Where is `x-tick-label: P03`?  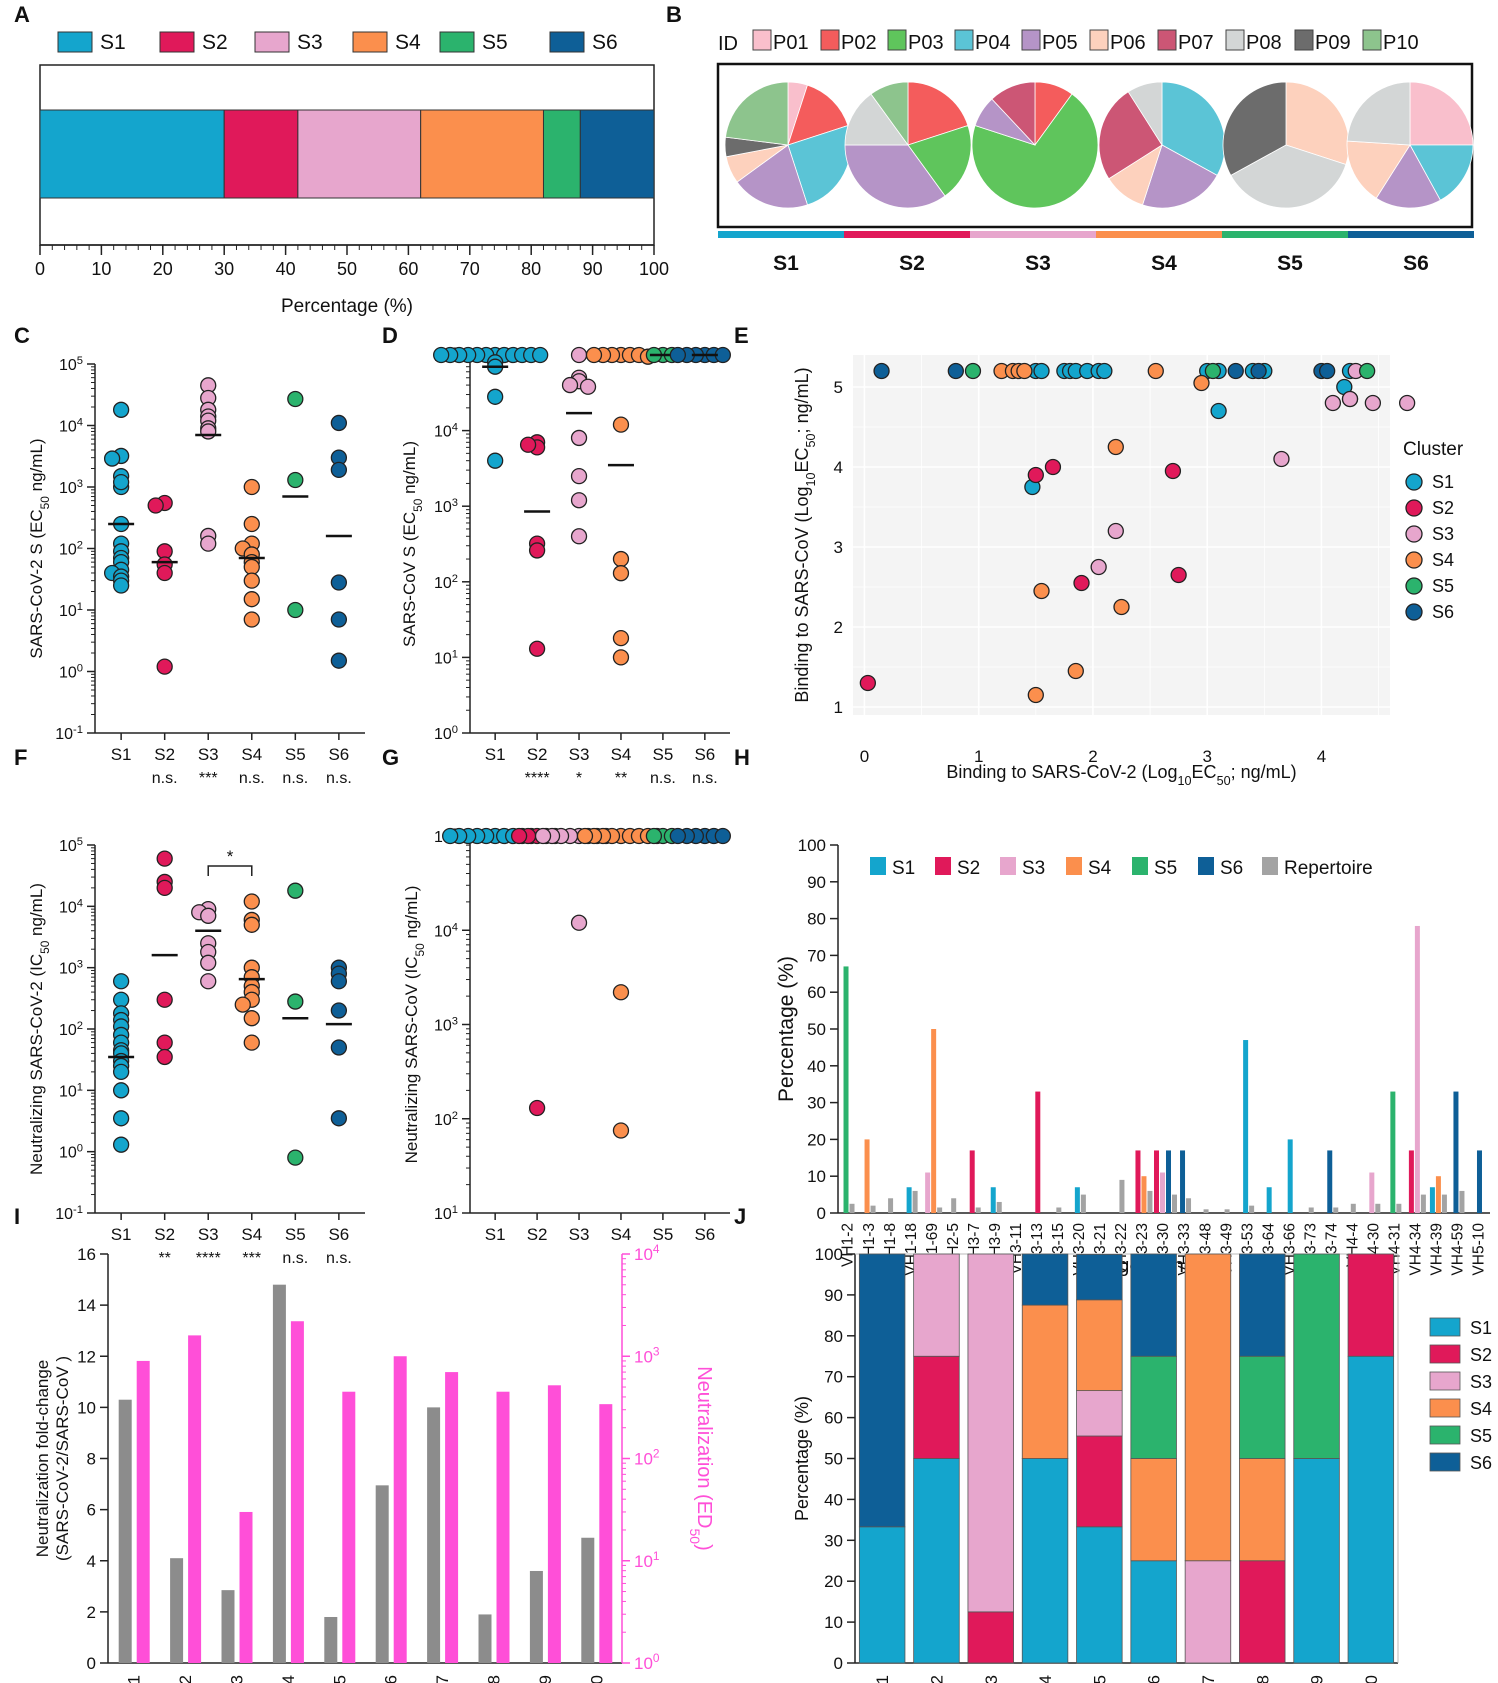 x-tick-label: P03 is located at coordinates (237, 1679).